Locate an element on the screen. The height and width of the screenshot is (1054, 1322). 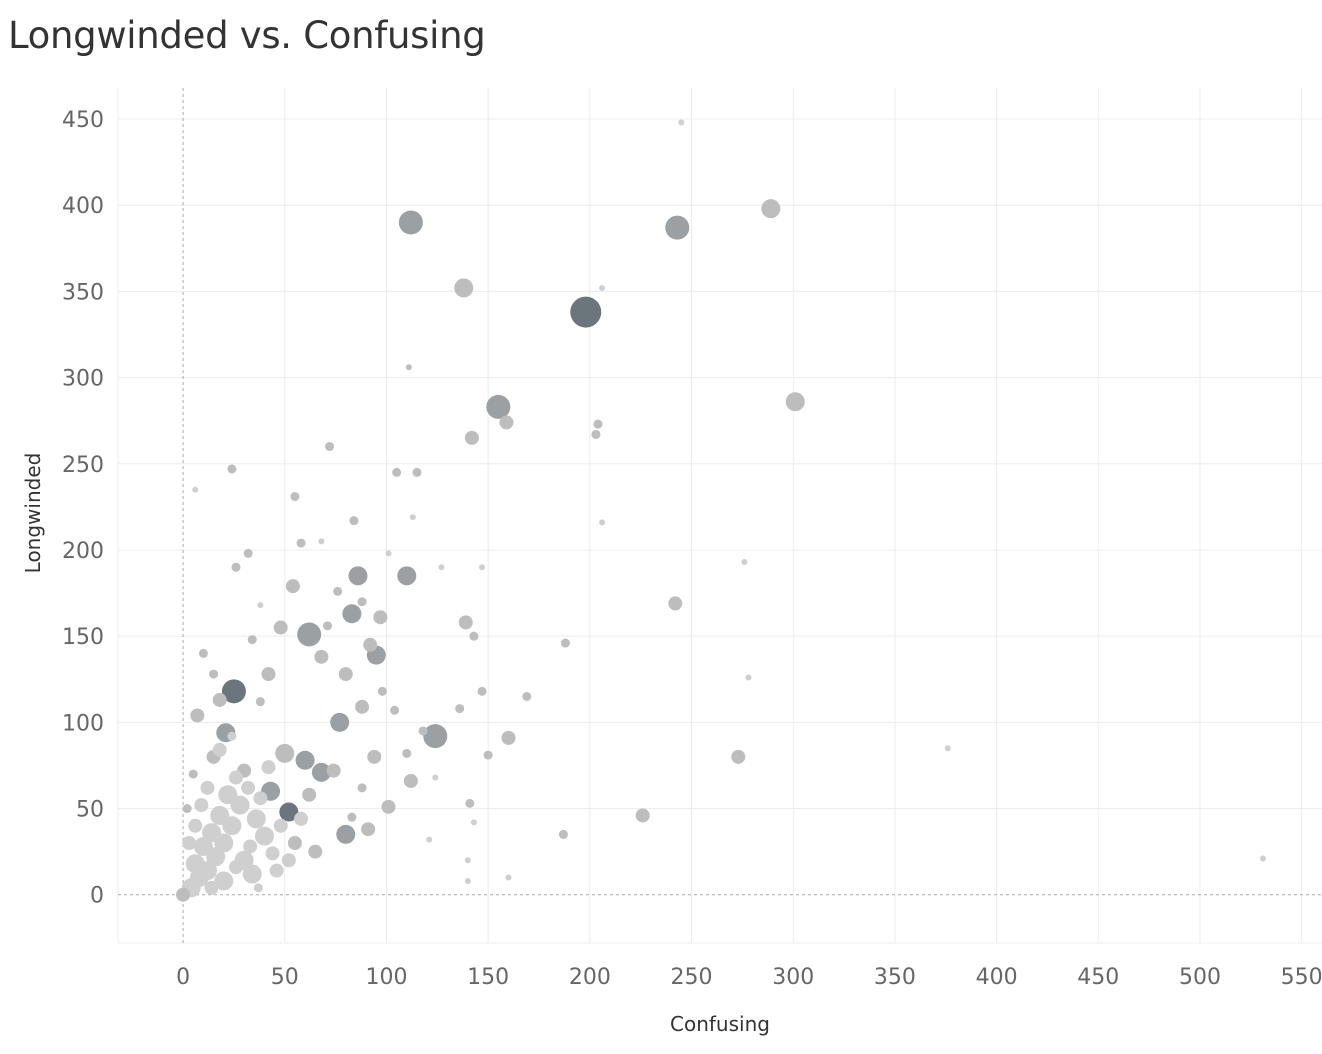
x-tick-label: 150 is located at coordinates (488, 977).